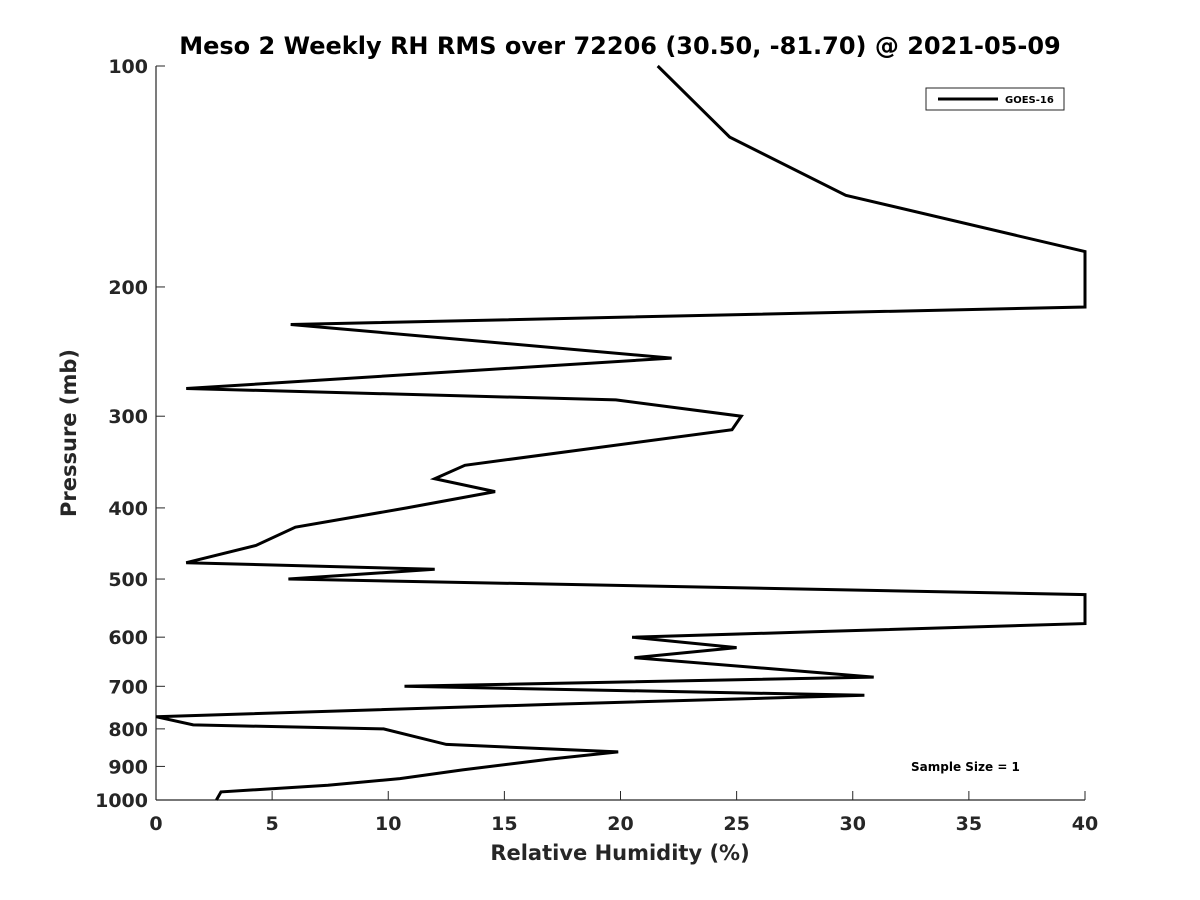 The height and width of the screenshot is (900, 1200). Describe the element at coordinates (128, 580) in the screenshot. I see `y-tick-label: 500` at that location.